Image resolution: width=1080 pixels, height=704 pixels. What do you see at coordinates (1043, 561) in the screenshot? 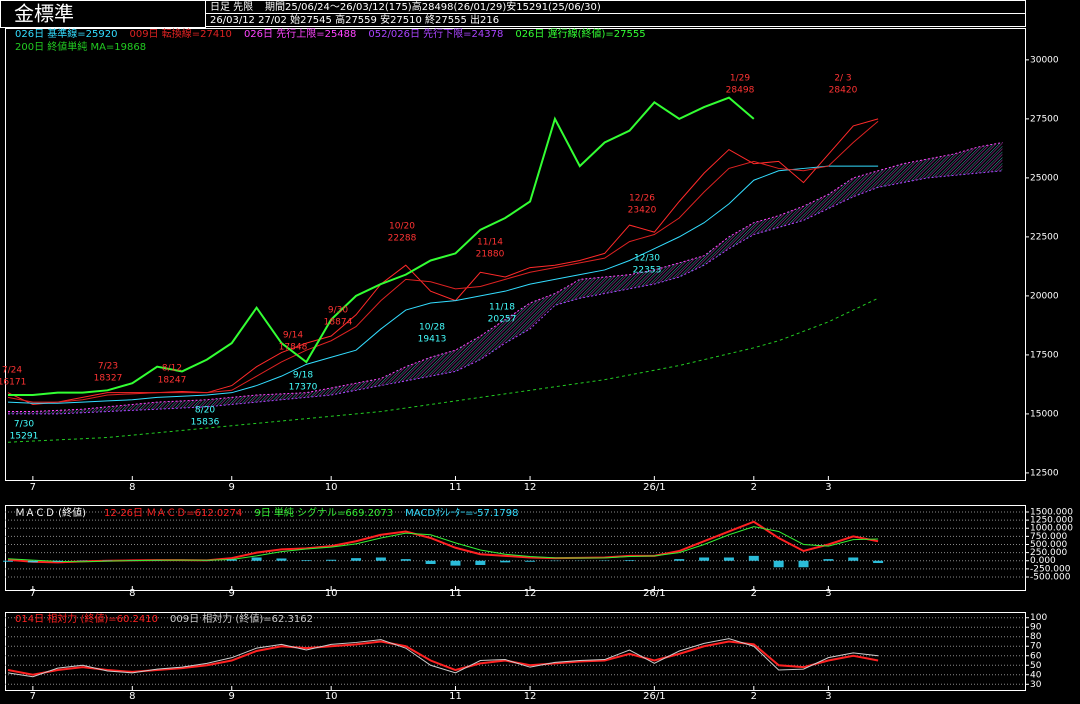
I see `y-tick-label: 0.000` at bounding box center [1043, 561].